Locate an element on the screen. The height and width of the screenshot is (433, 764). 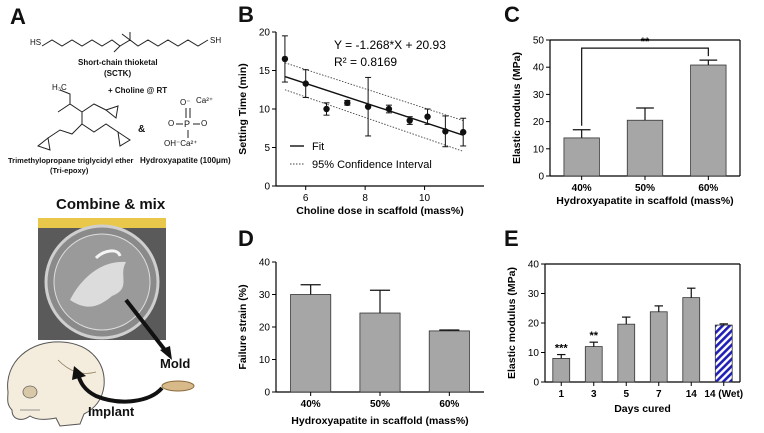
panel-d-xlabel: Hydroxyapatite in scaffold (mass%) is located at coordinates (379, 421).